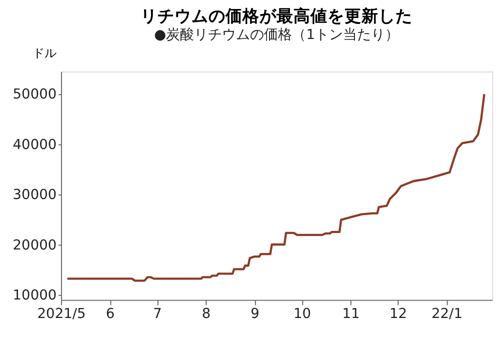  Describe the element at coordinates (44, 53) in the screenshot. I see `y-axis-title: ドル` at that location.